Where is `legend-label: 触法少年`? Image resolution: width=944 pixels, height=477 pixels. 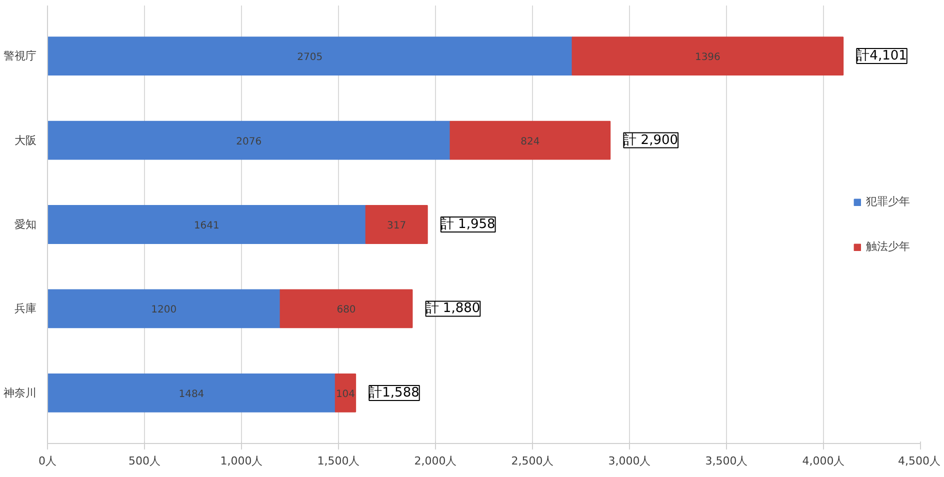 legend-label: 触法少年 is located at coordinates (888, 246).